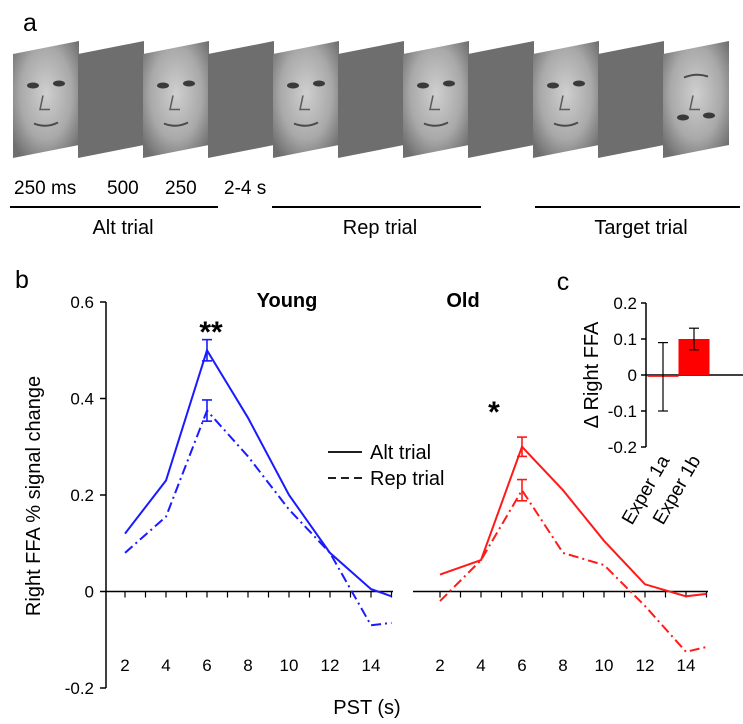  I want to click on y-tick-label: 0, so click(89, 592).